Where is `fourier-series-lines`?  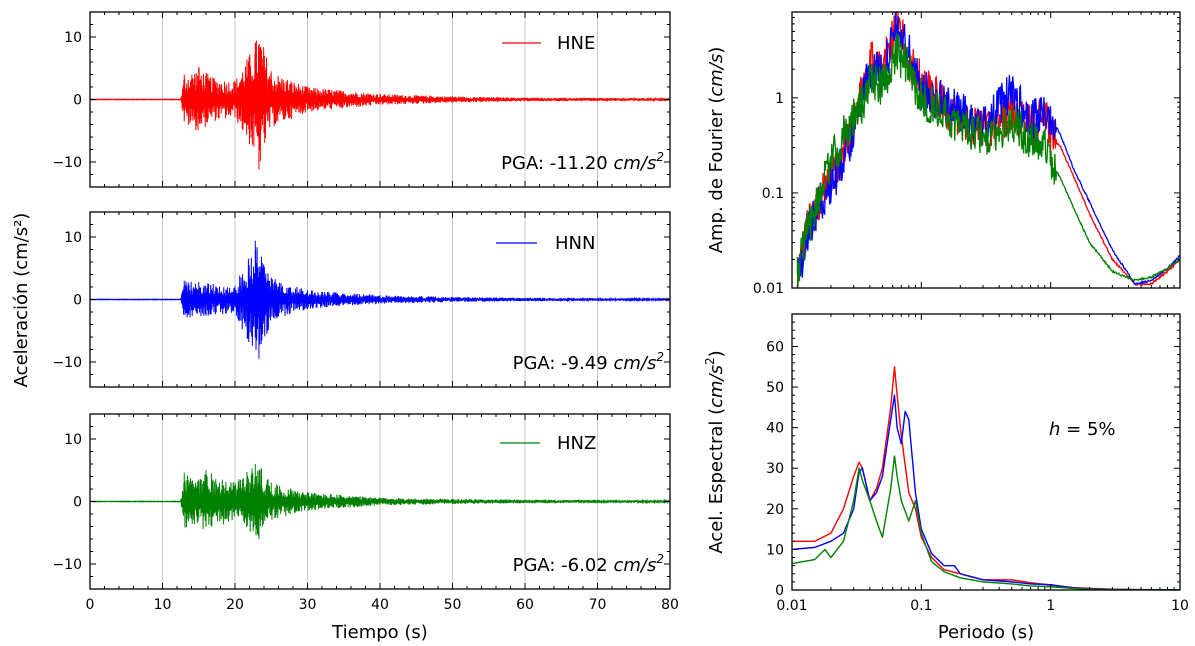 fourier-series-lines is located at coordinates (988, 150).